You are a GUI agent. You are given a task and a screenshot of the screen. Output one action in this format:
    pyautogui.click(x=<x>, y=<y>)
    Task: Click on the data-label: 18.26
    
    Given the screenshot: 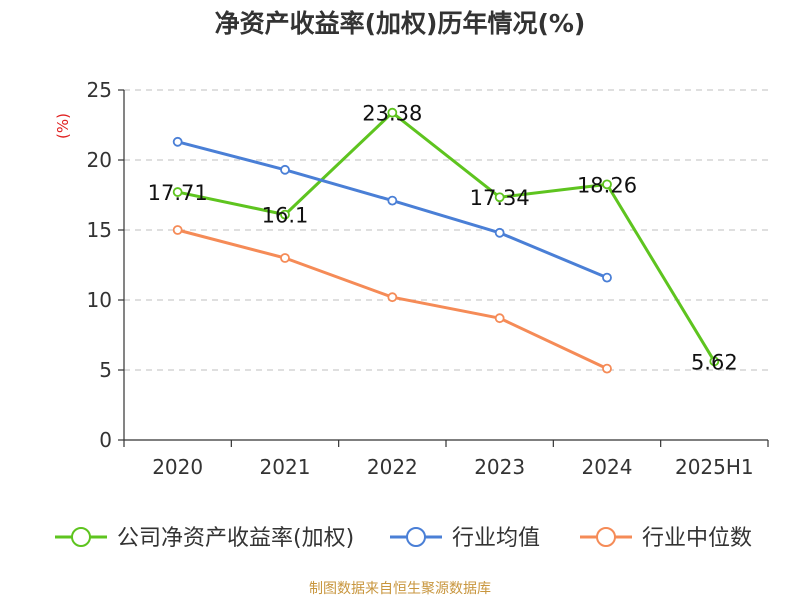 What is the action you would take?
    pyautogui.click(x=607, y=185)
    